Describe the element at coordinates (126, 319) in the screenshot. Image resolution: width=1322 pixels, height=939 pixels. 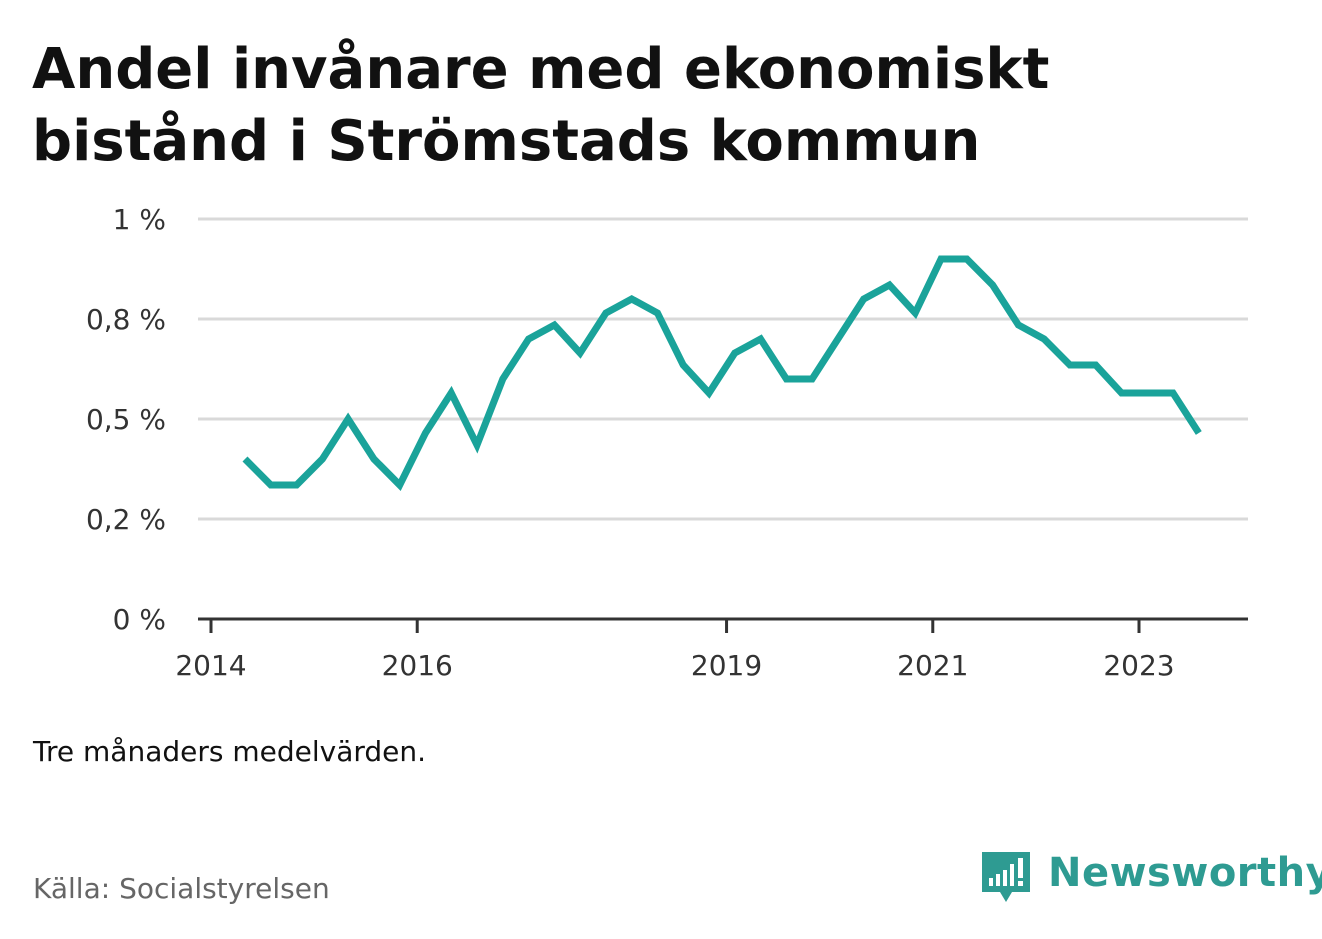
I see `y-tick-label: 0,8 %` at that location.